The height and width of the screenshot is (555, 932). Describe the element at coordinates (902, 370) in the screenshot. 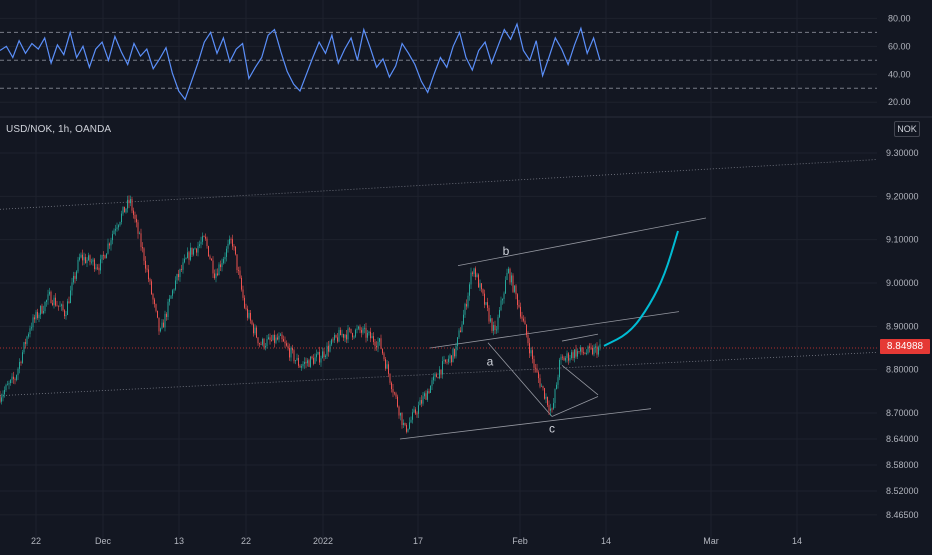

I see `price-tick-label: 8.80000` at that location.